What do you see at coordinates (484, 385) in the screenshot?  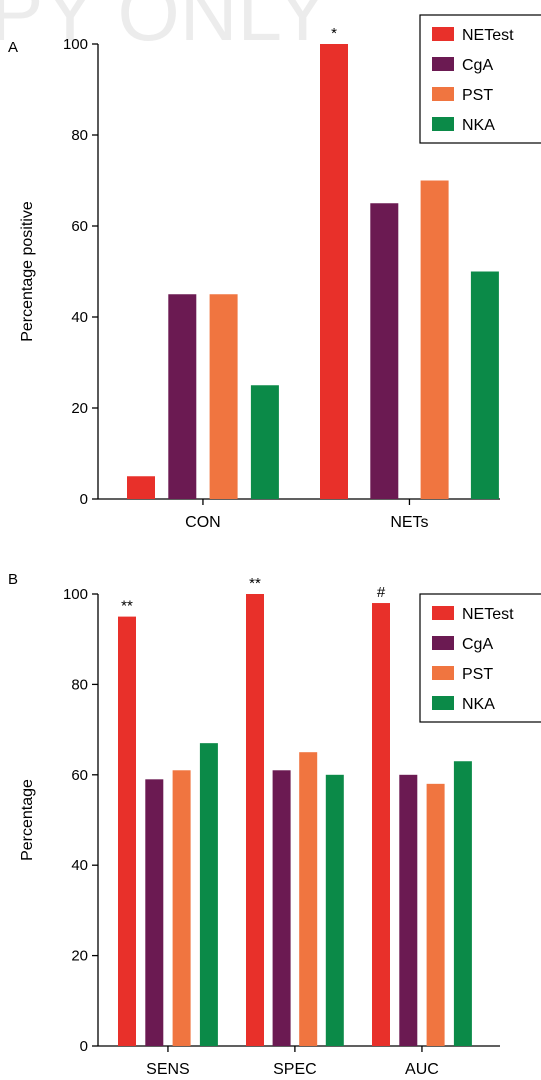 I see `bar-nka-nets` at bounding box center [484, 385].